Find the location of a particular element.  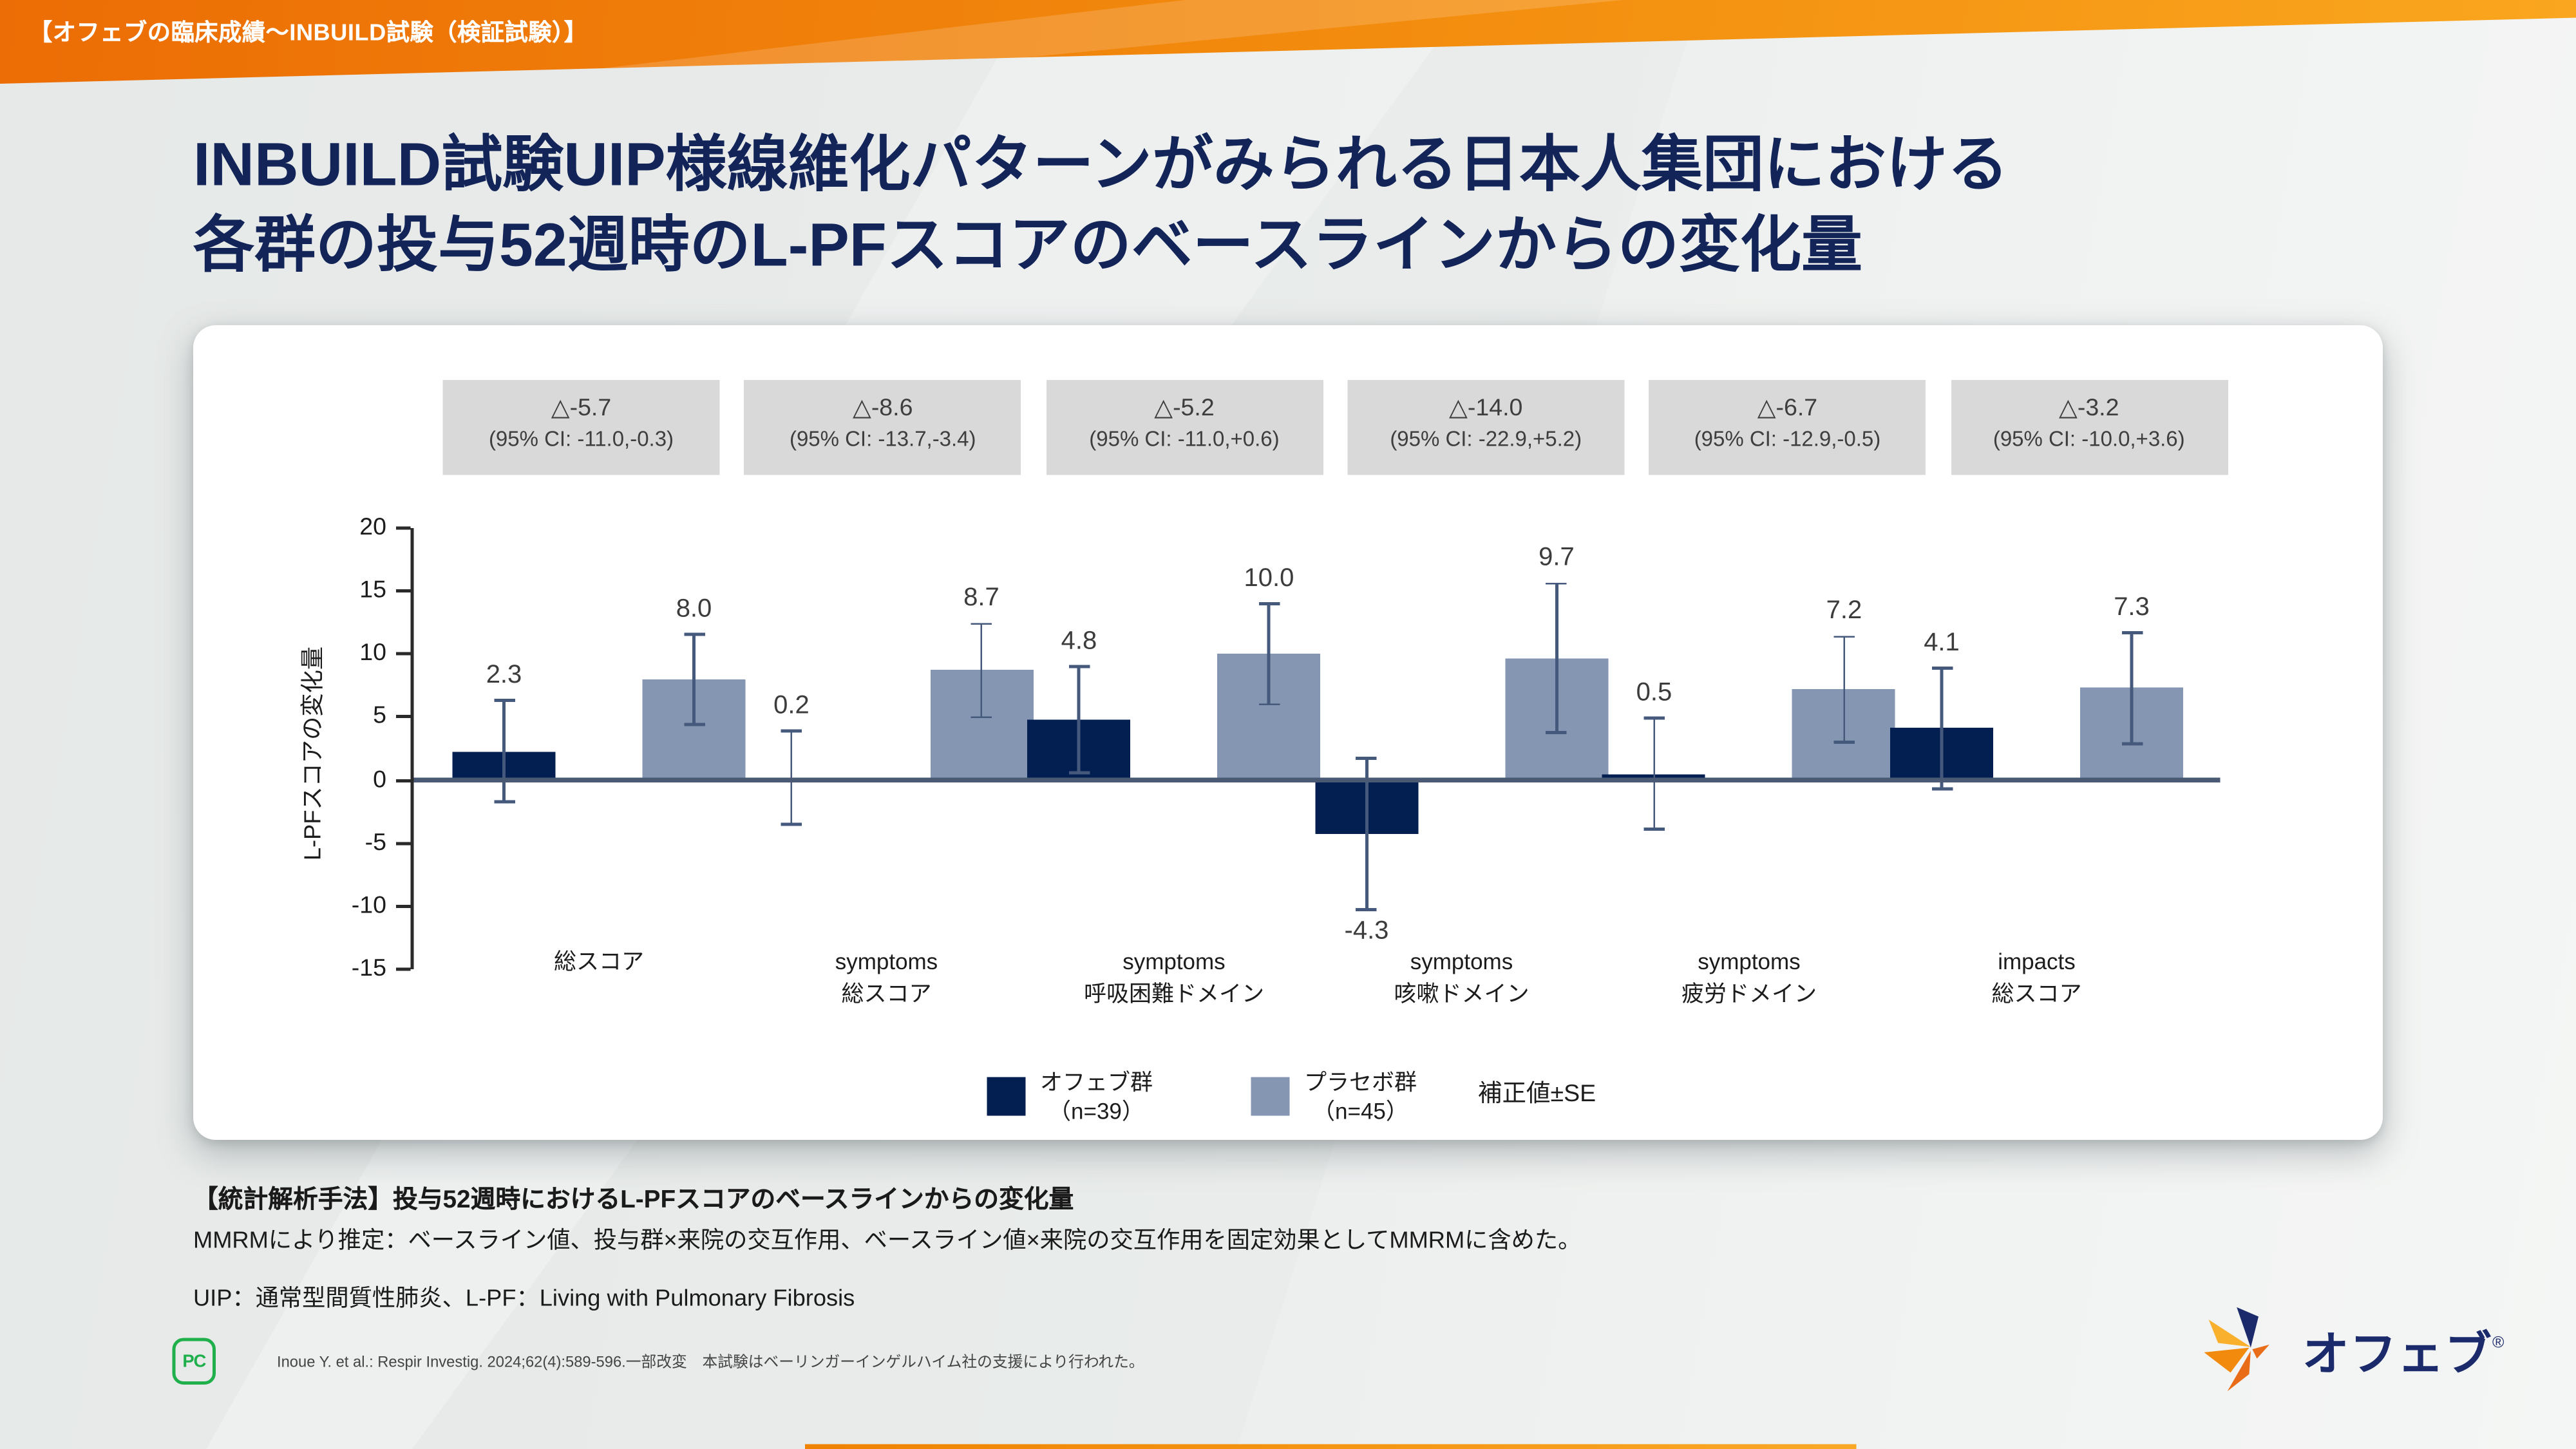

legend-label-placebo: プラセボ群 （n=45） is located at coordinates (1360, 1096).